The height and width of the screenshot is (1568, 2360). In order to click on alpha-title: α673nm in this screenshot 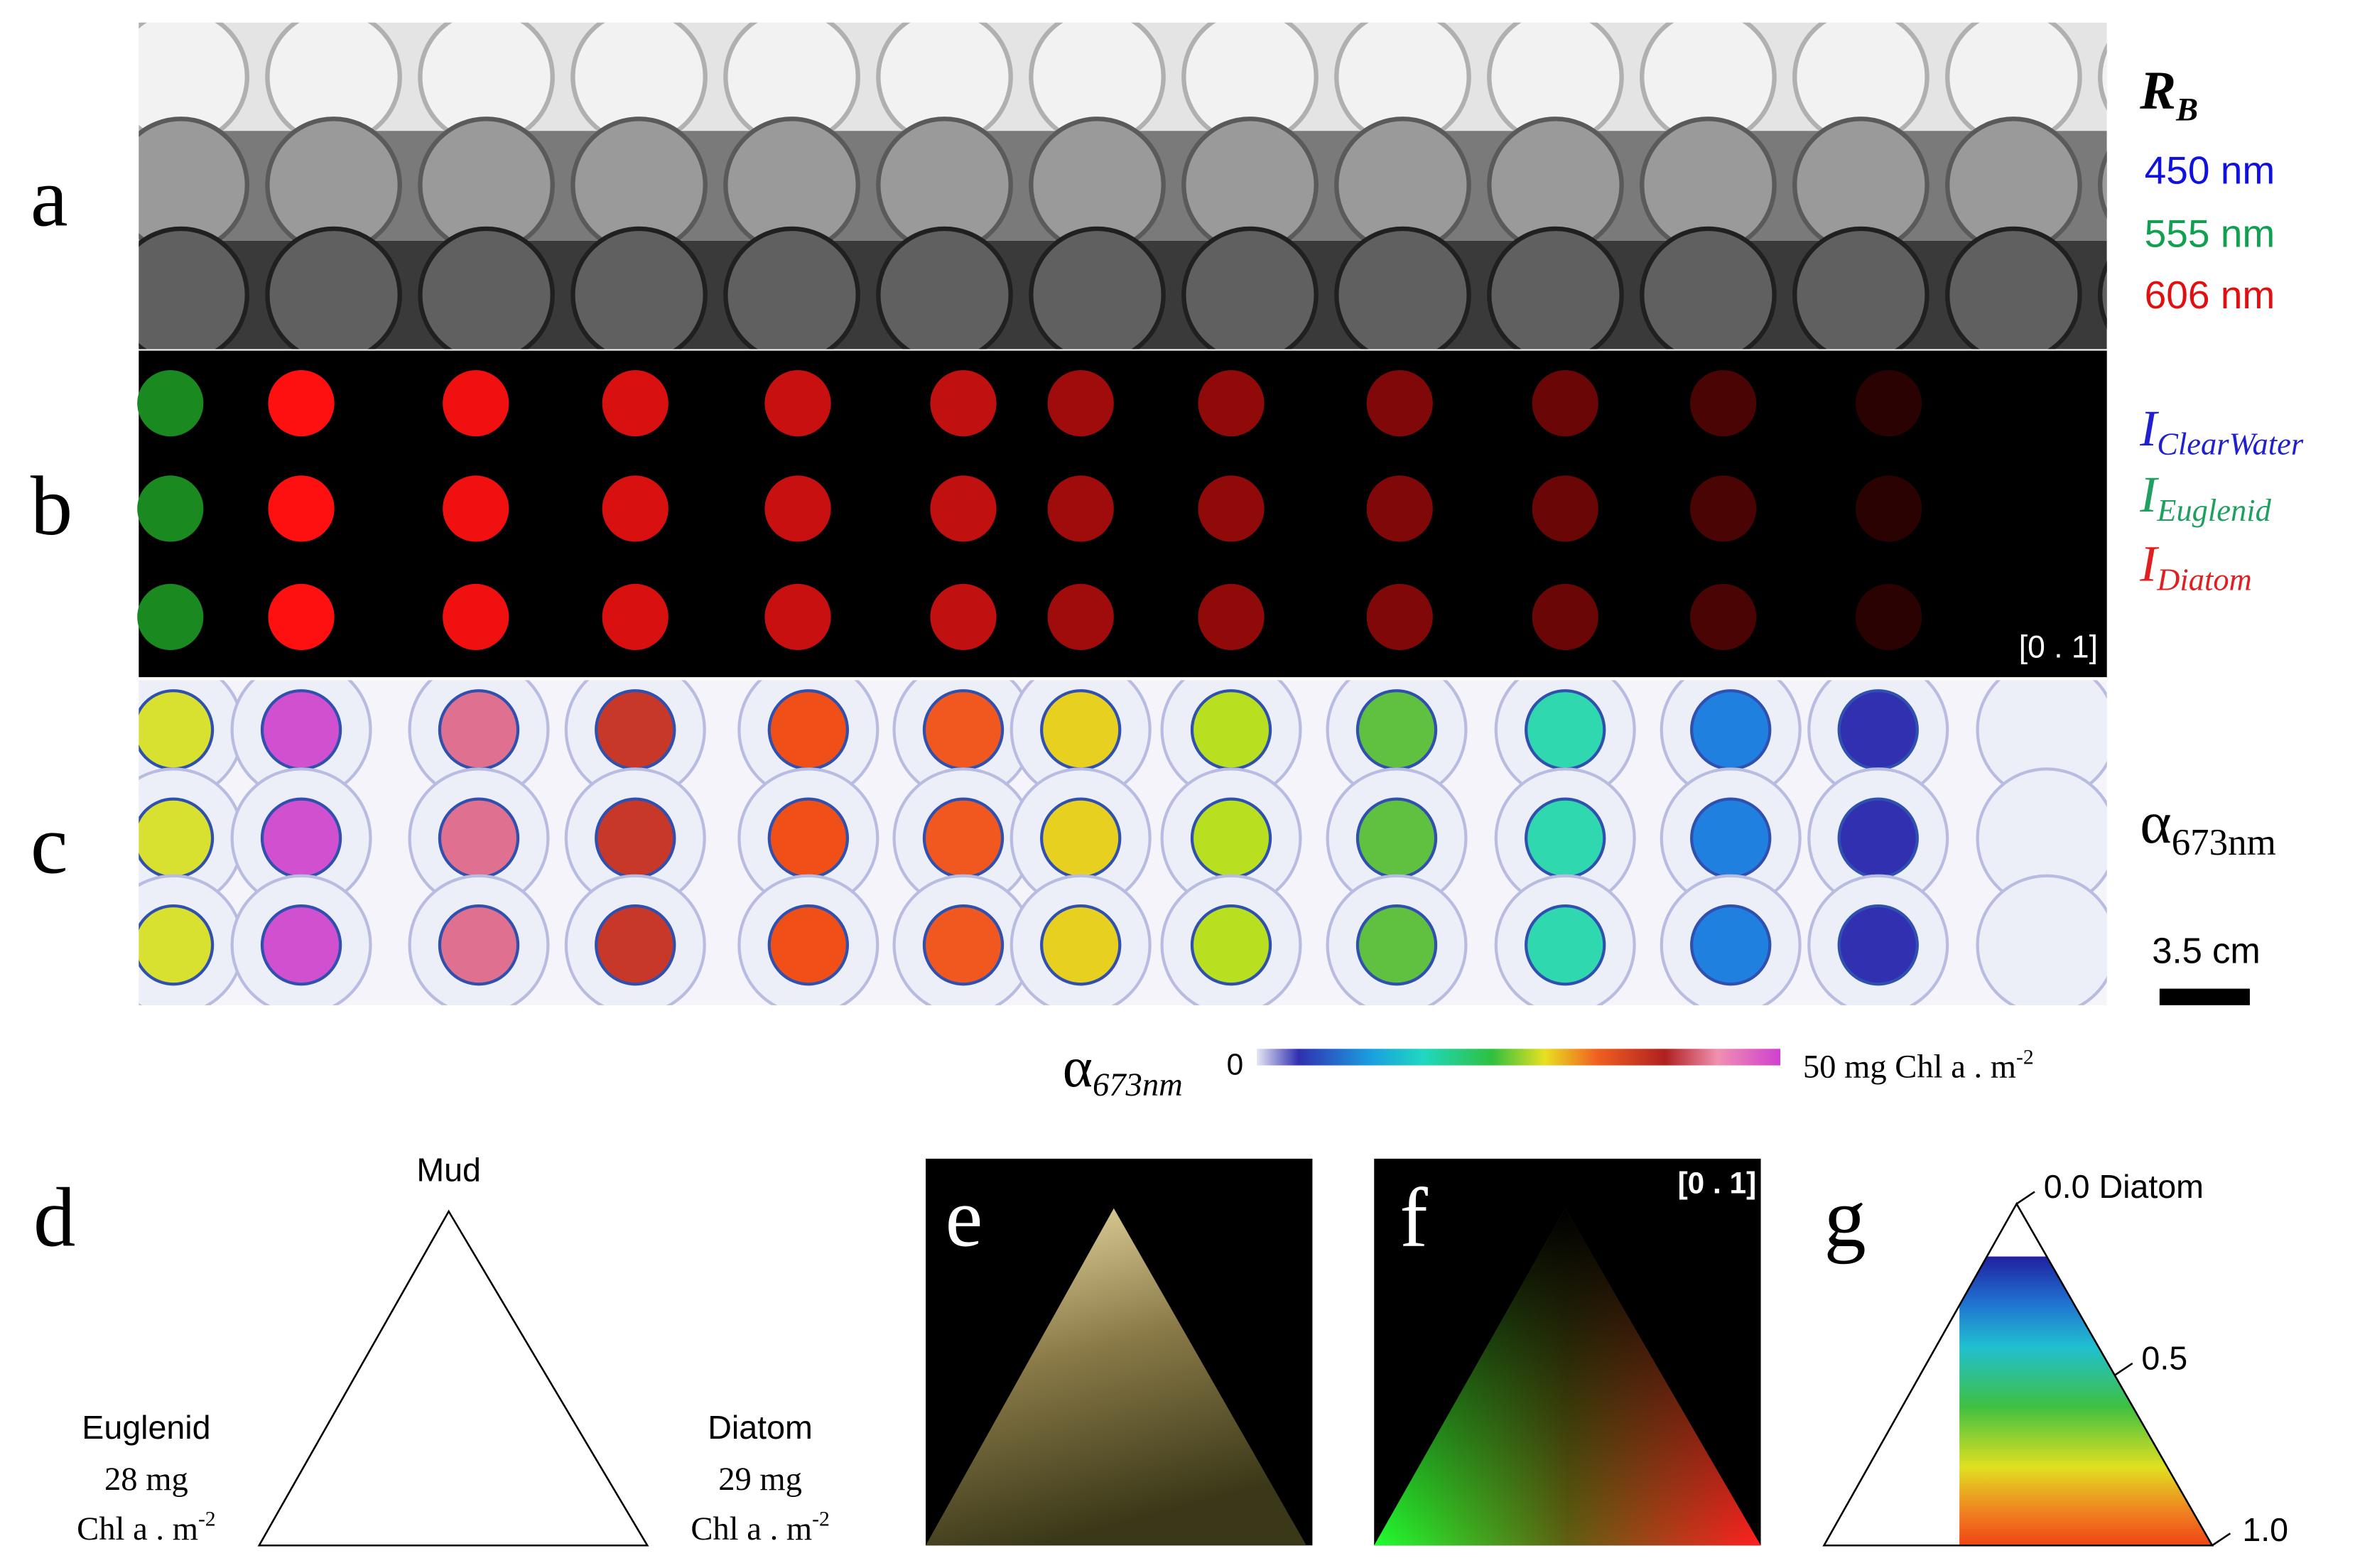, I will do `click(2207, 827)`.